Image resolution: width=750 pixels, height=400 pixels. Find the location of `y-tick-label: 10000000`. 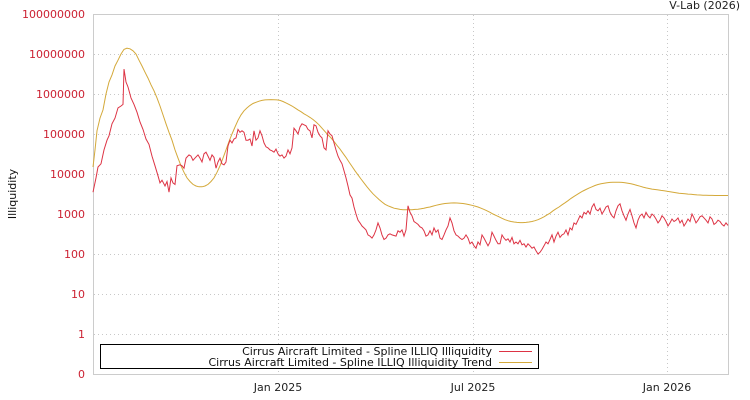

y-tick-label: 10000000 is located at coordinates (57, 54).